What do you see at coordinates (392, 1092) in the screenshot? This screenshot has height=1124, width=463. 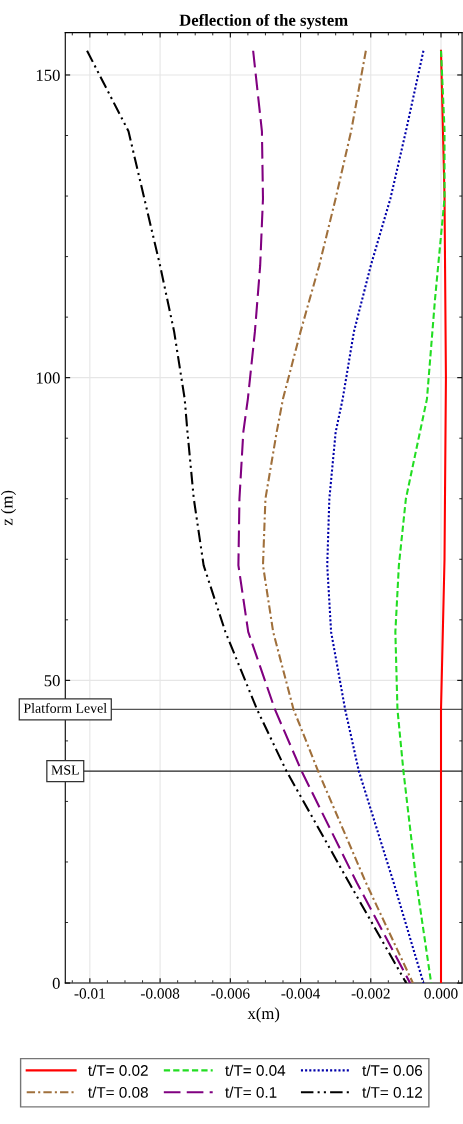 I see `legend-label: t/T= 0.12` at bounding box center [392, 1092].